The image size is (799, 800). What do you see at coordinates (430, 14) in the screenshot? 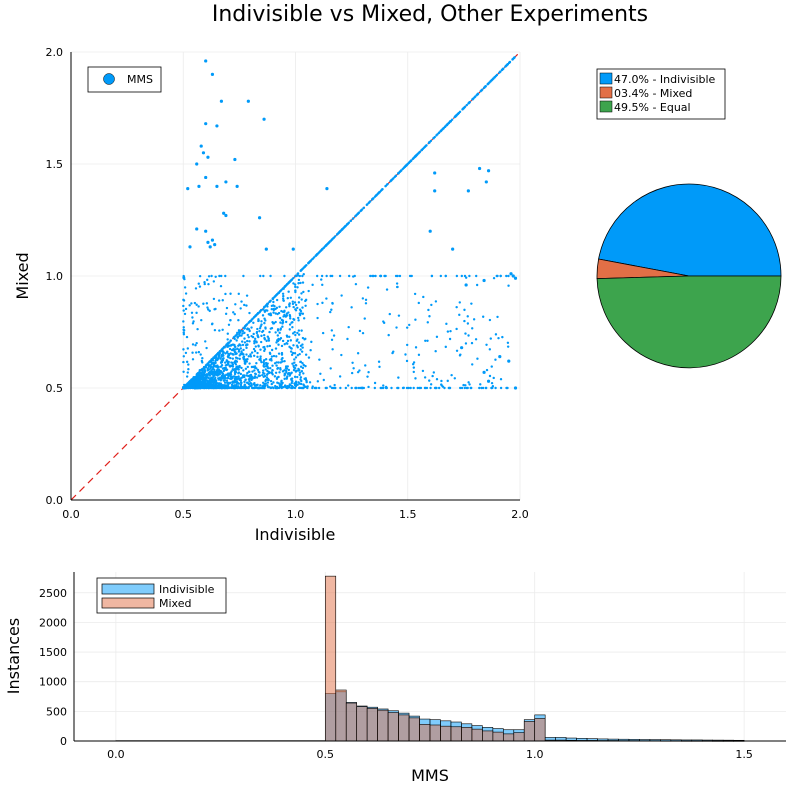
I see `figure-title: Indivisible vs Mixed, Other Experiments` at bounding box center [430, 14].